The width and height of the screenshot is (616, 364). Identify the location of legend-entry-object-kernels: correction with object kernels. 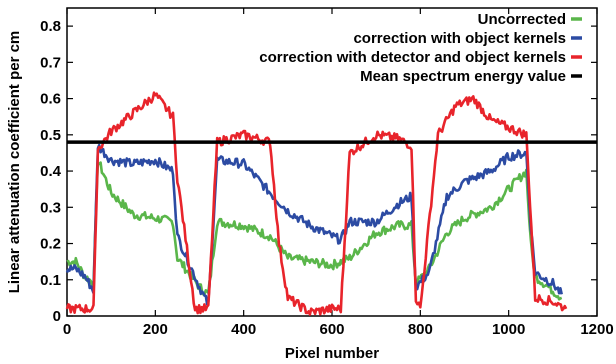
(459, 38).